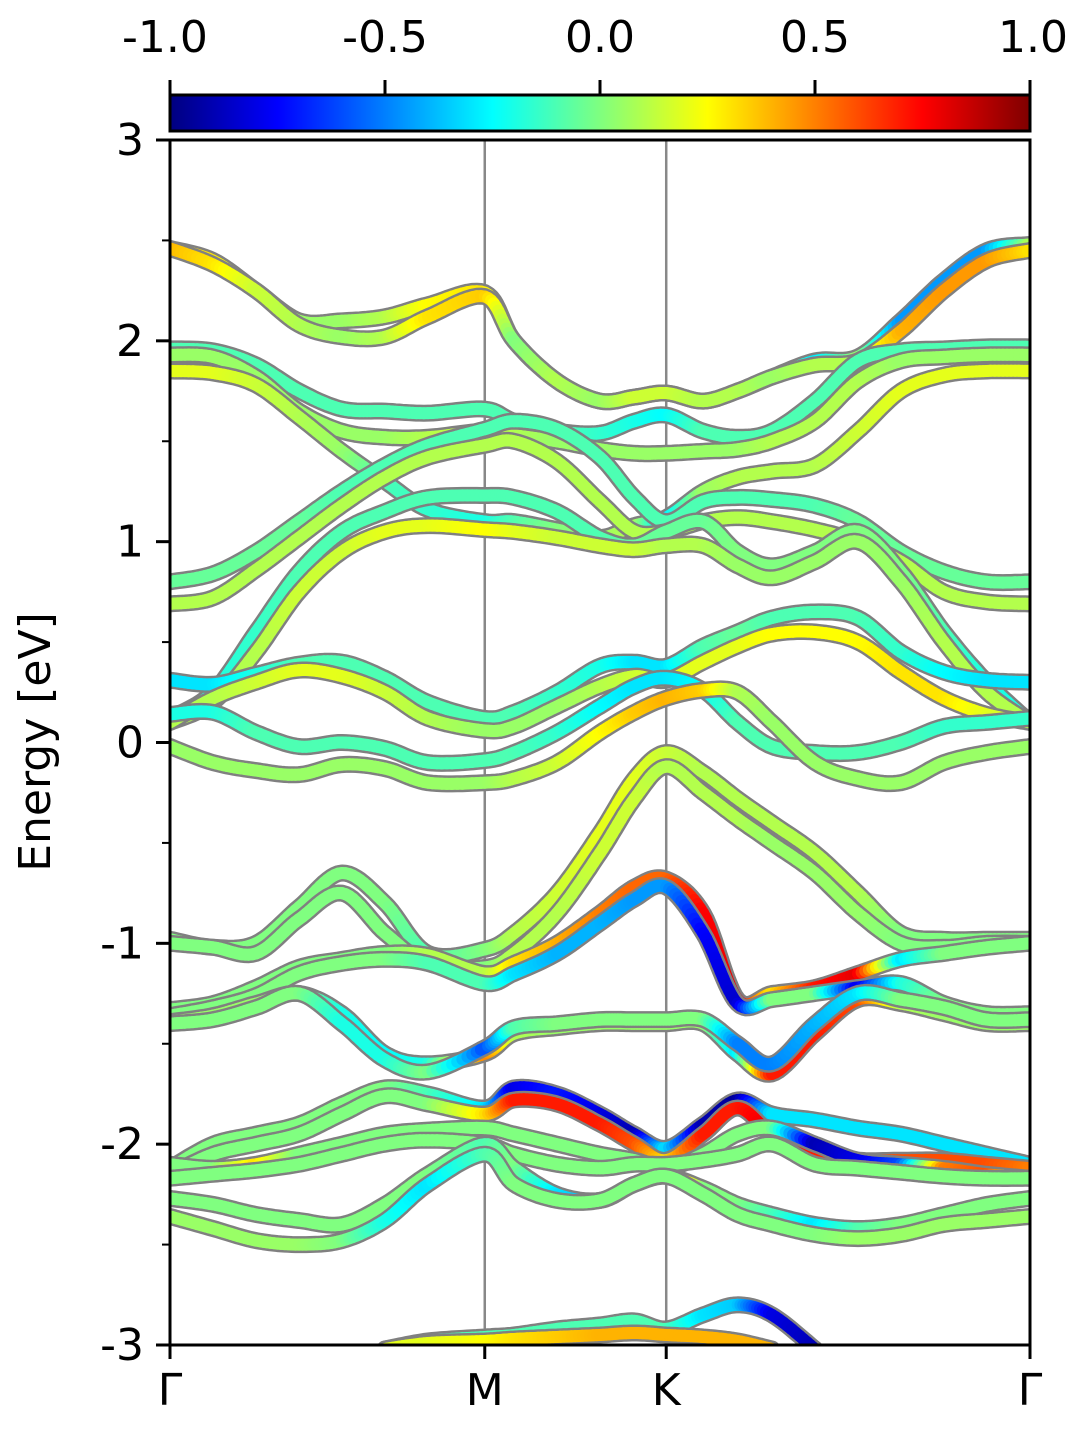  Describe the element at coordinates (165, 37) in the screenshot. I see `colorbar-tick-label: -1.0` at that location.